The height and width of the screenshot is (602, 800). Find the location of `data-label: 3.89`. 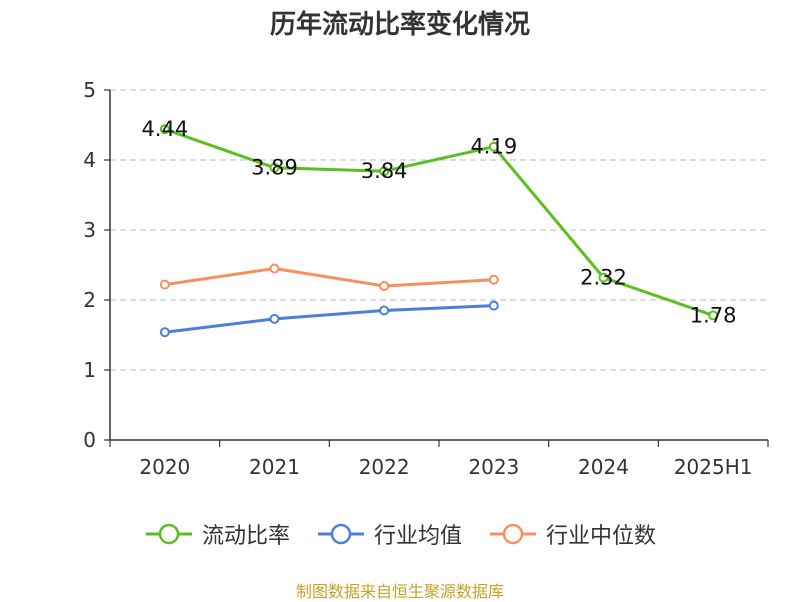

data-label: 3.89 is located at coordinates (274, 168).